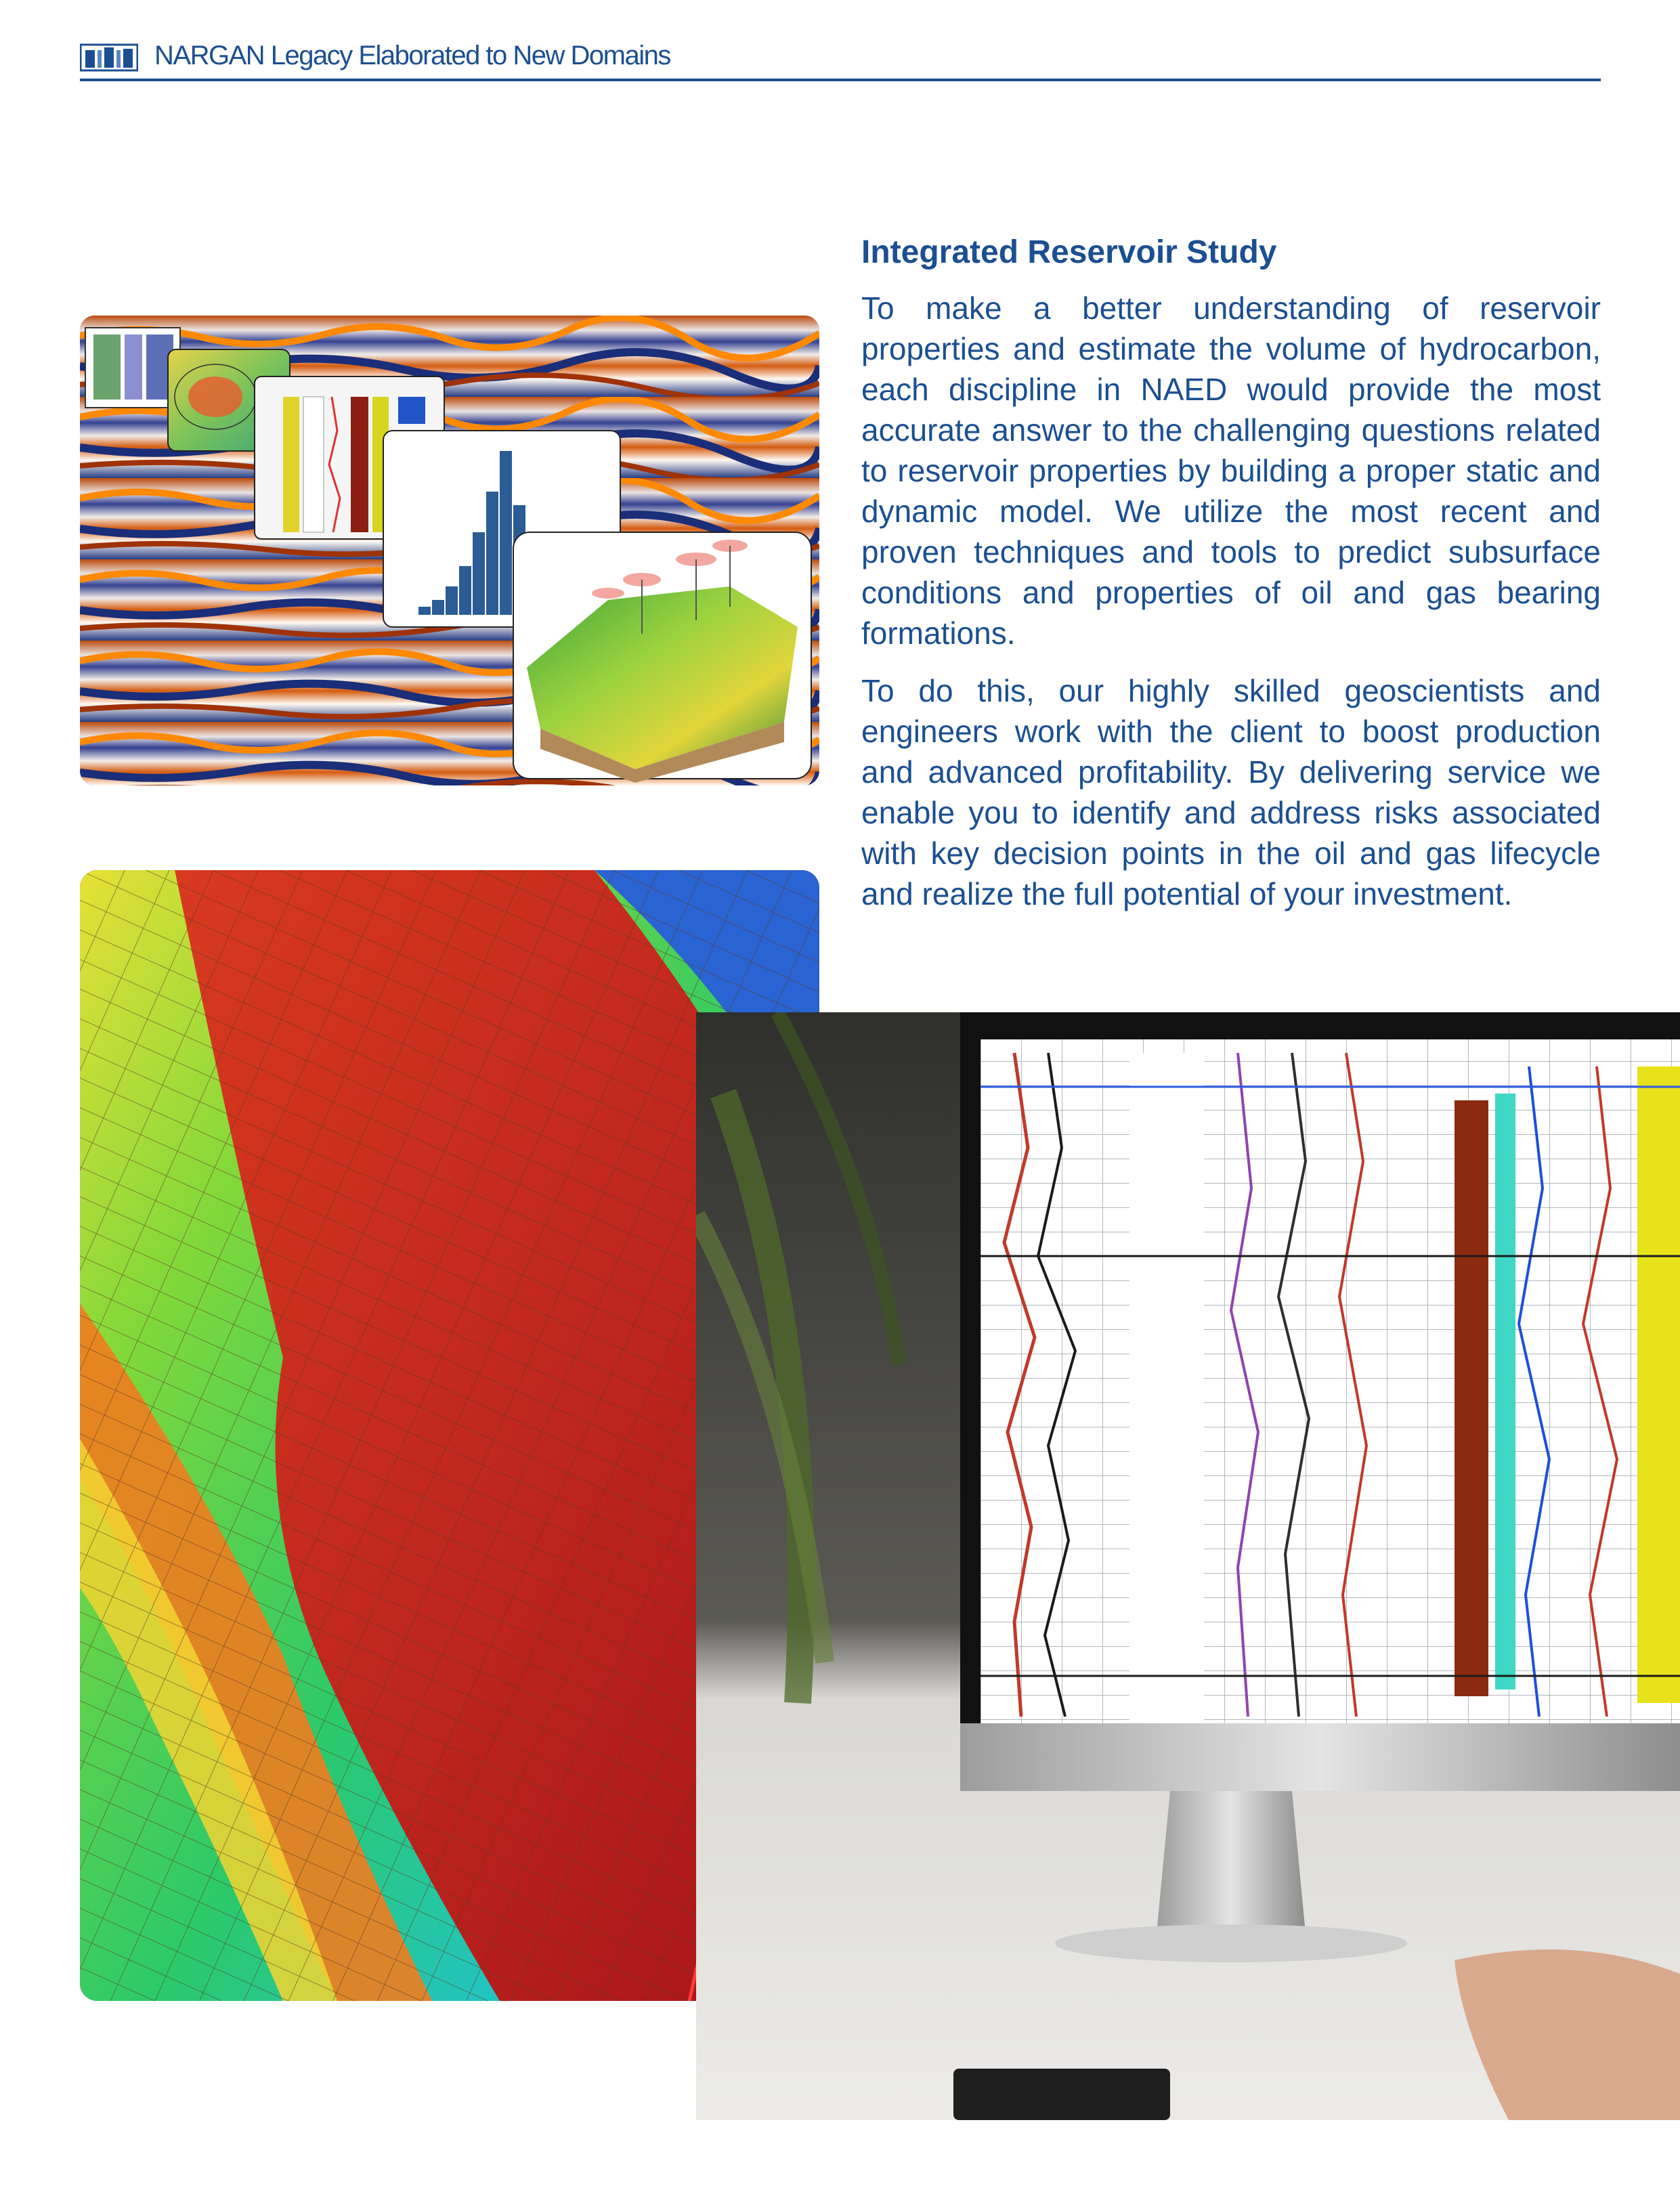 The height and width of the screenshot is (2200, 1680). I want to click on nargan-logo-icon, so click(109, 57).